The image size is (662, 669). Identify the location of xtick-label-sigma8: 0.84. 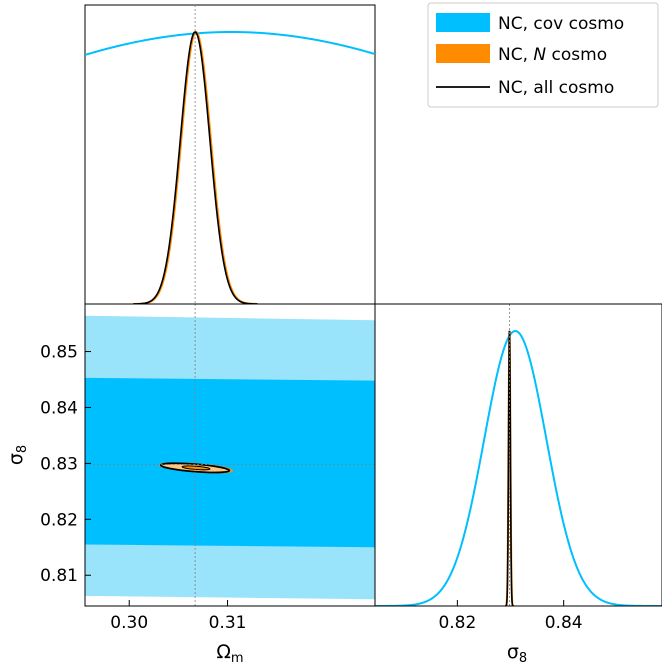
(564, 623).